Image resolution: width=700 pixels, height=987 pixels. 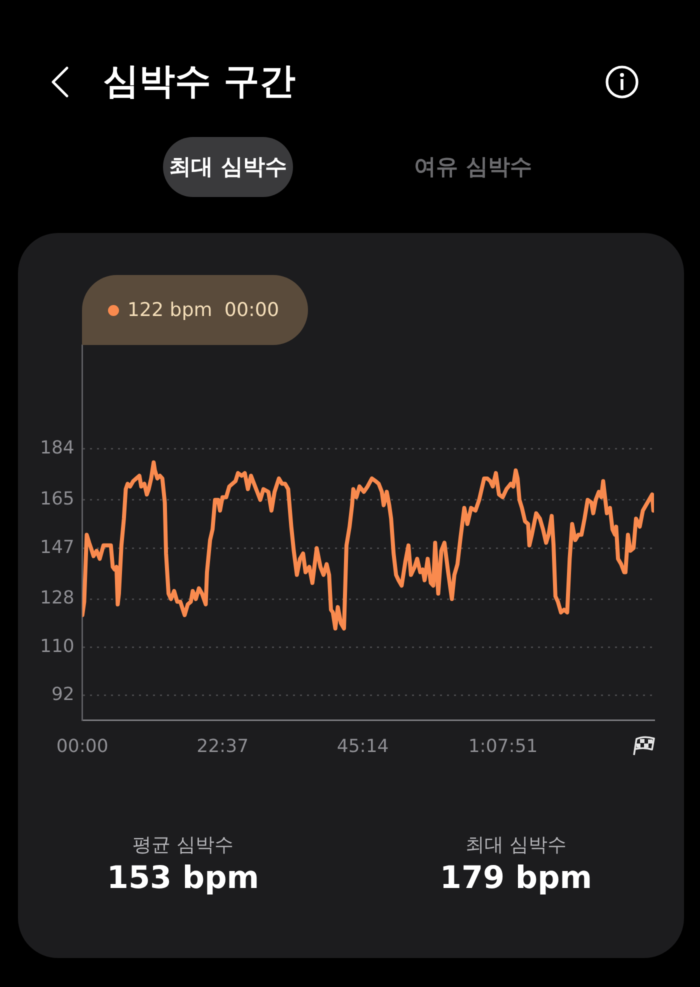 What do you see at coordinates (473, 168) in the screenshot?
I see `text: 여유 심박수` at bounding box center [473, 168].